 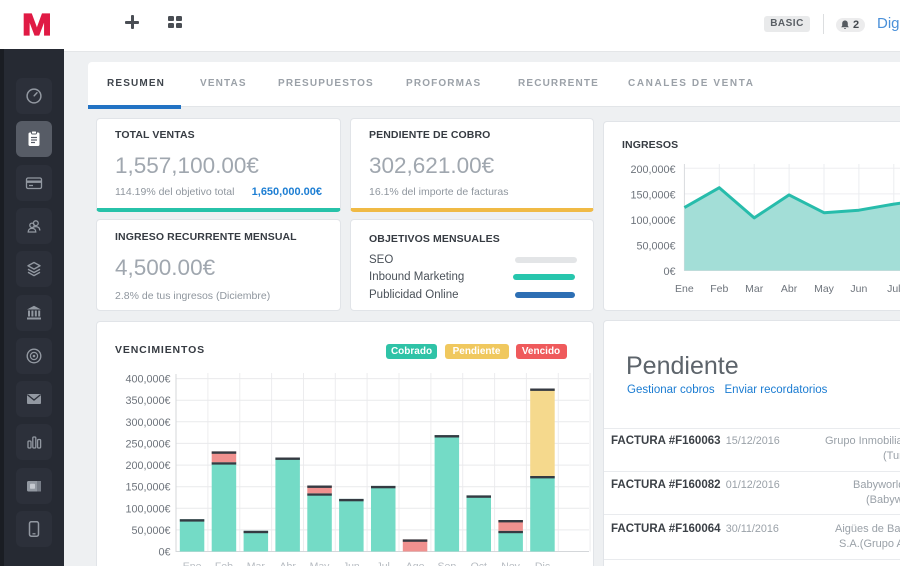 What do you see at coordinates (147, 401) in the screenshot?
I see `svg-text: 350,000€` at bounding box center [147, 401].